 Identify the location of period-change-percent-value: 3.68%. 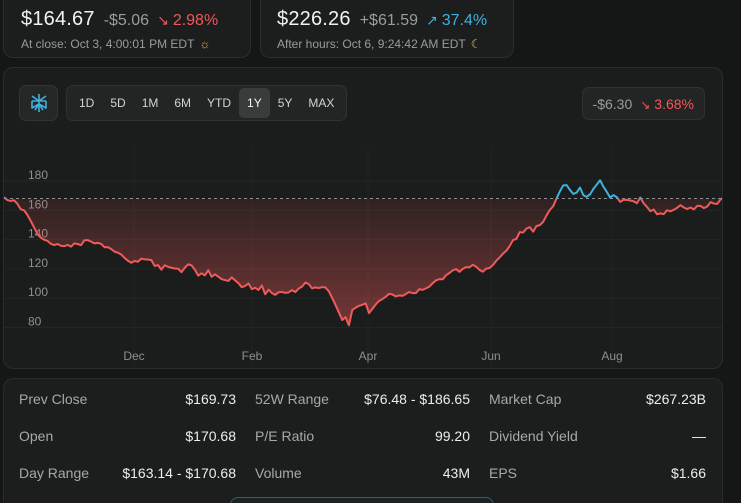
(674, 103).